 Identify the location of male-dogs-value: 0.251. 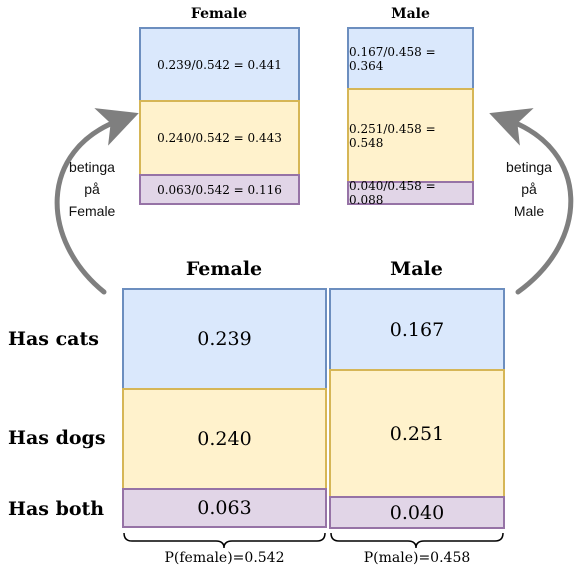
(417, 433).